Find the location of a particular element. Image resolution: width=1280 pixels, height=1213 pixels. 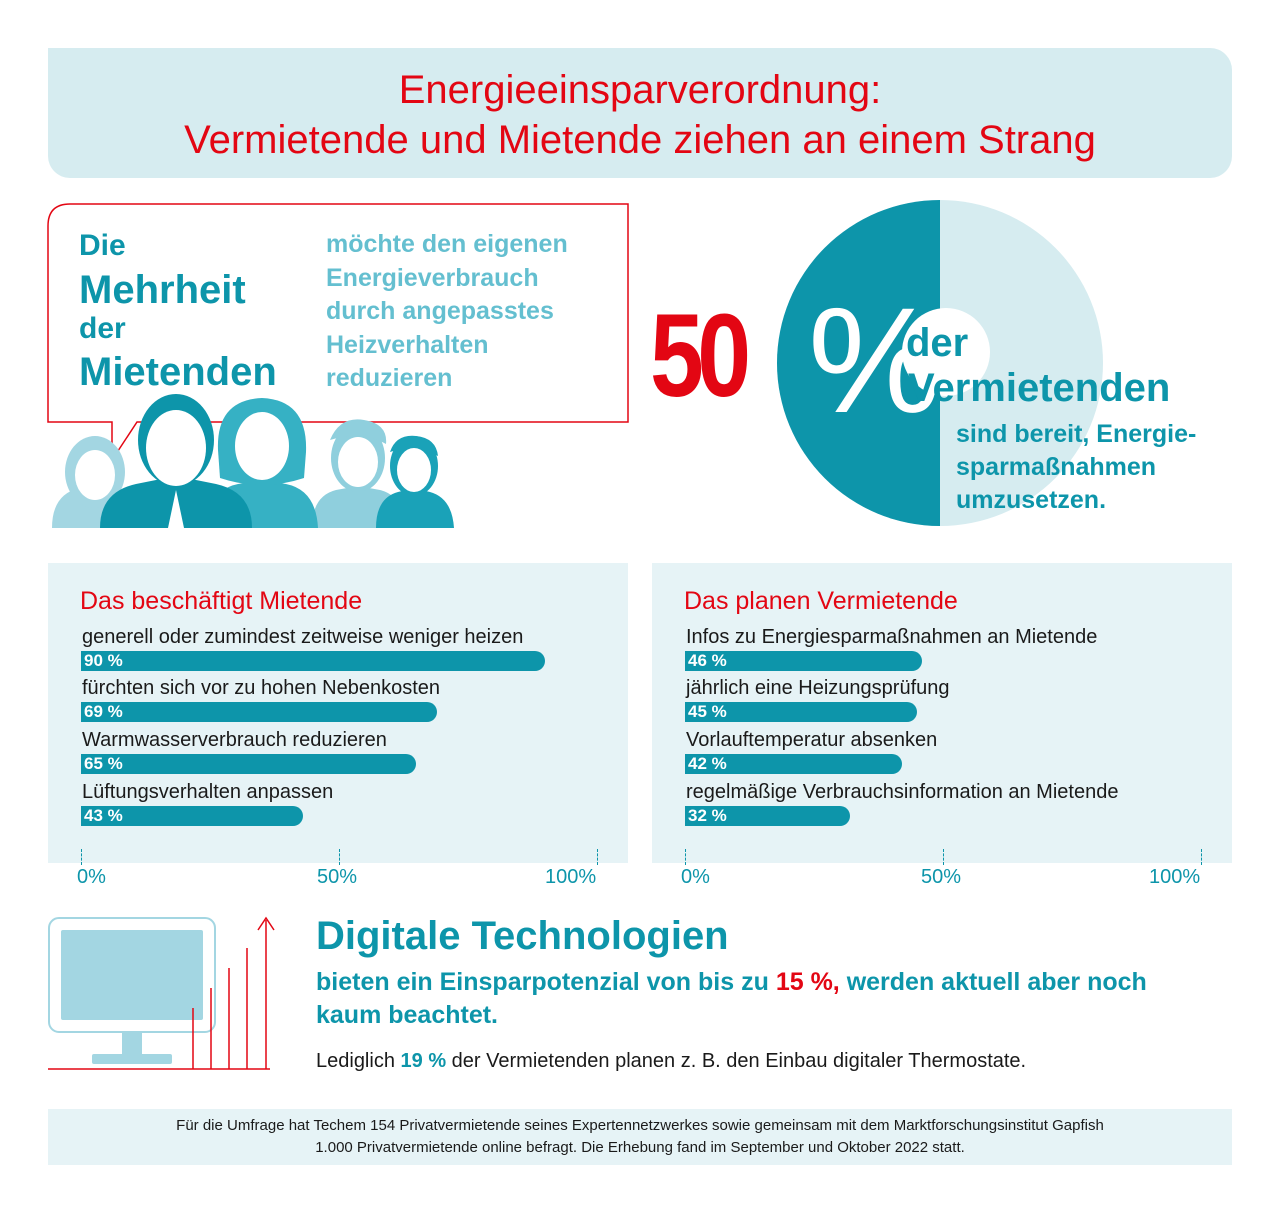

digital-title: Digitale Technologien is located at coordinates (522, 936).